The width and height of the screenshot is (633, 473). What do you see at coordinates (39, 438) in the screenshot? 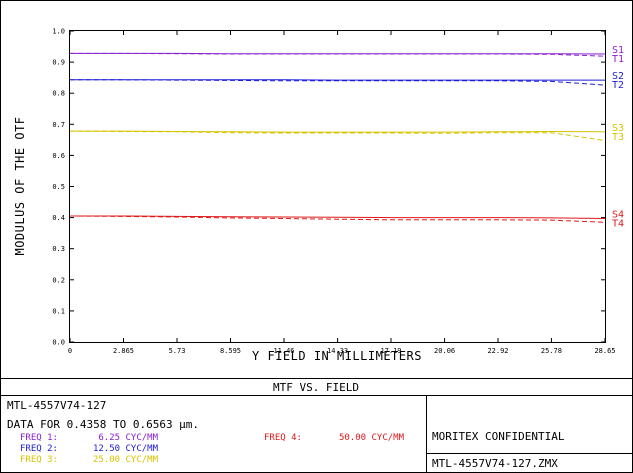
I see `freq-1-label: FREQ 1:` at bounding box center [39, 438].